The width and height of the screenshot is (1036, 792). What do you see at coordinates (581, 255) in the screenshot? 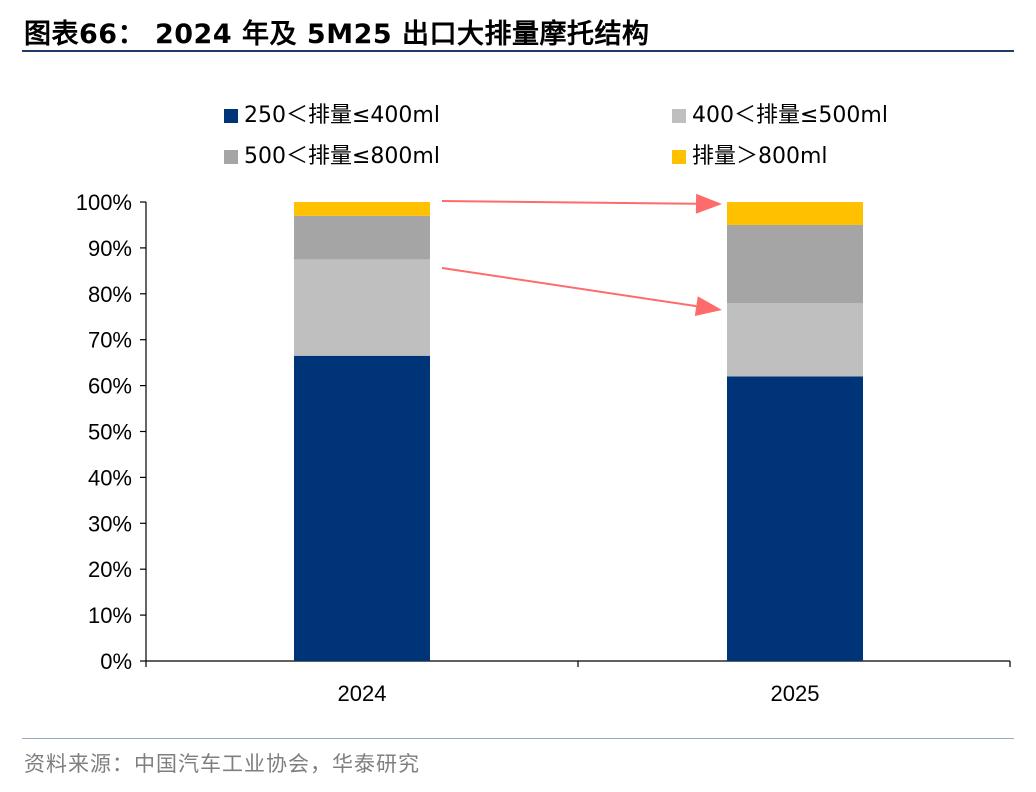
I see `annotation-arrows` at bounding box center [581, 255].